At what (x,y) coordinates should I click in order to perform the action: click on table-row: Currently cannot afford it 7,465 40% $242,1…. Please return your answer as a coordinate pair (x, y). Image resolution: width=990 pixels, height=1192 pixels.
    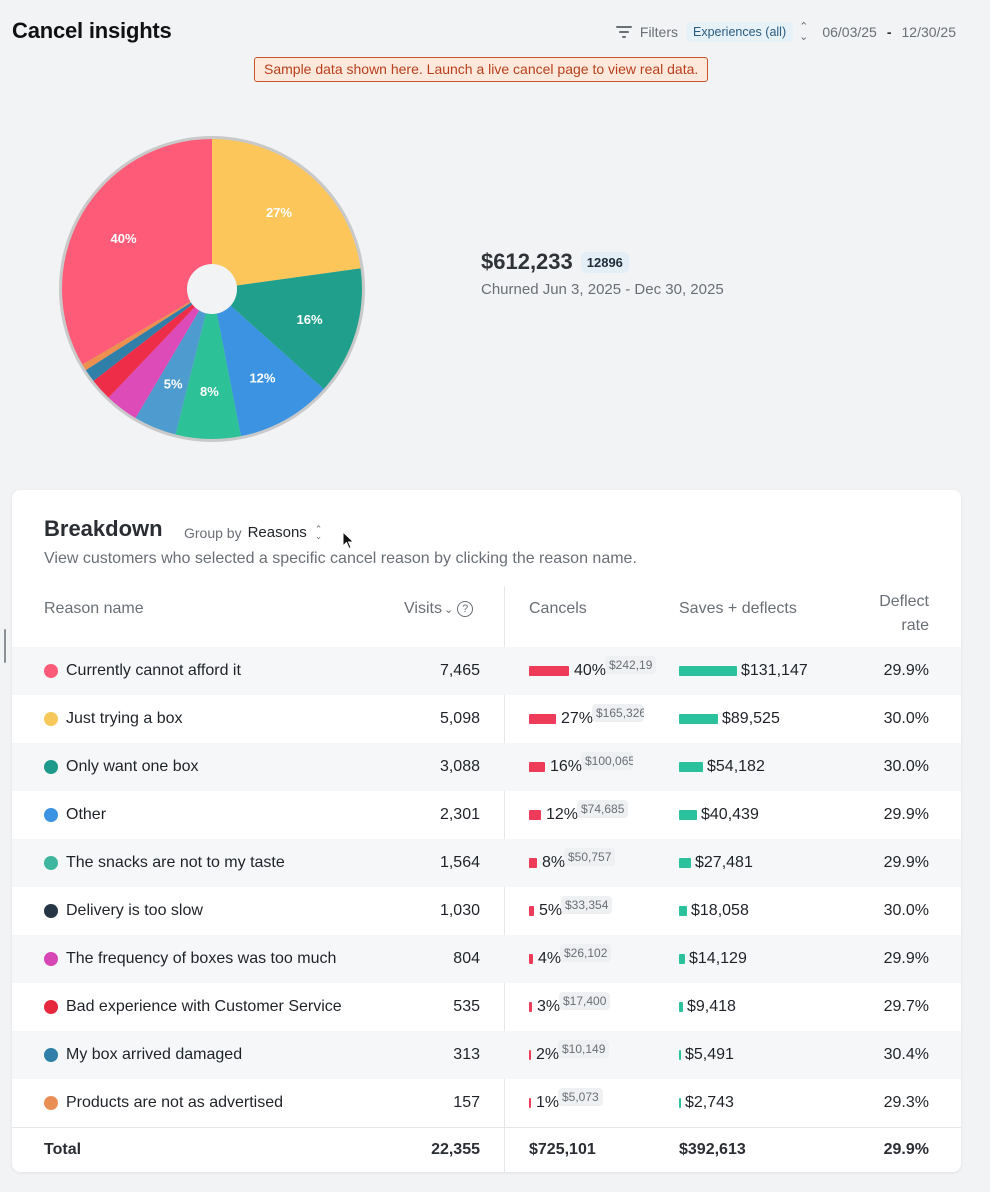
    Looking at the image, I should click on (486, 671).